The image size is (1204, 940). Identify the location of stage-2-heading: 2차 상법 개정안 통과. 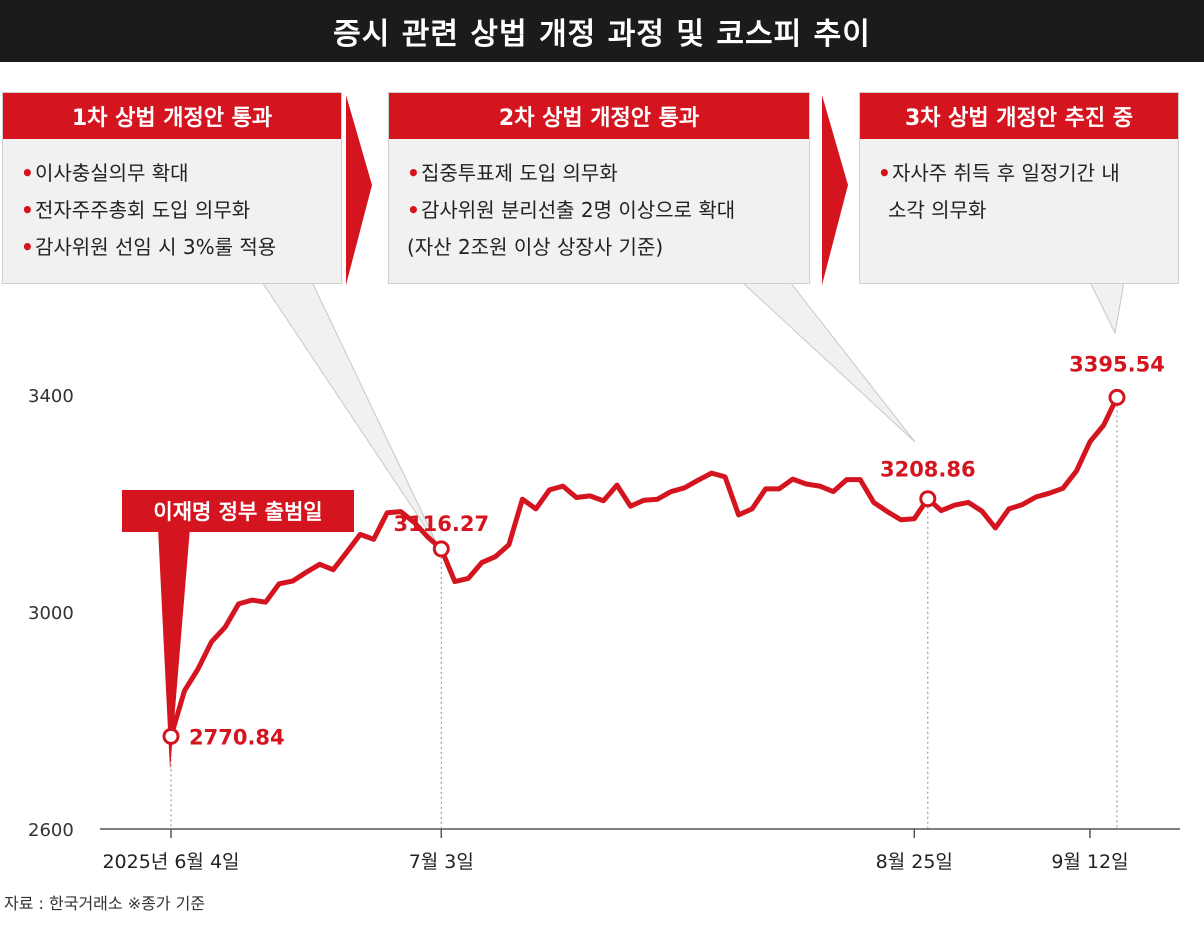
(599, 116).